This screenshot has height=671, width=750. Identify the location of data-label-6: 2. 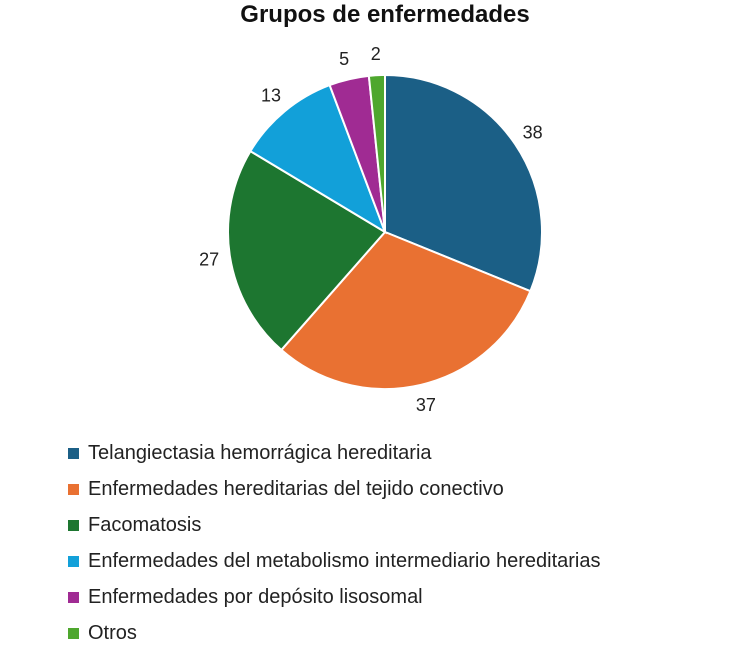
(376, 54).